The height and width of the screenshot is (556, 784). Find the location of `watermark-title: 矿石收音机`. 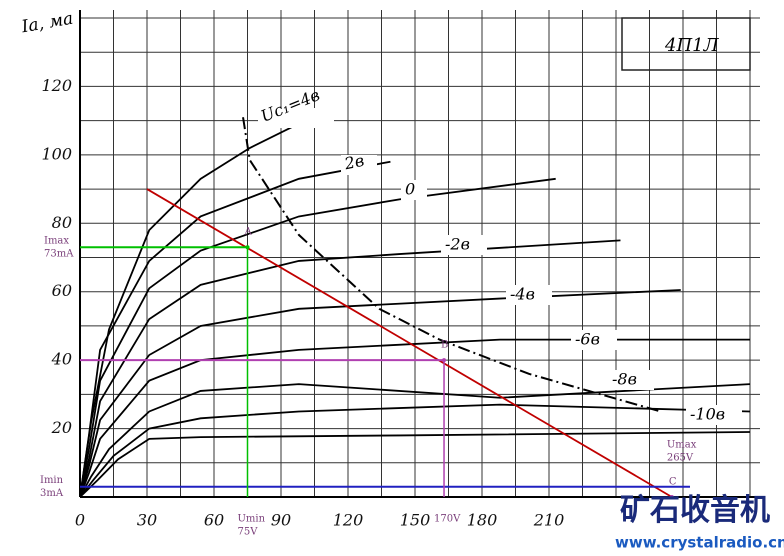

watermark-title: 矿石收音机 is located at coordinates (695, 510).